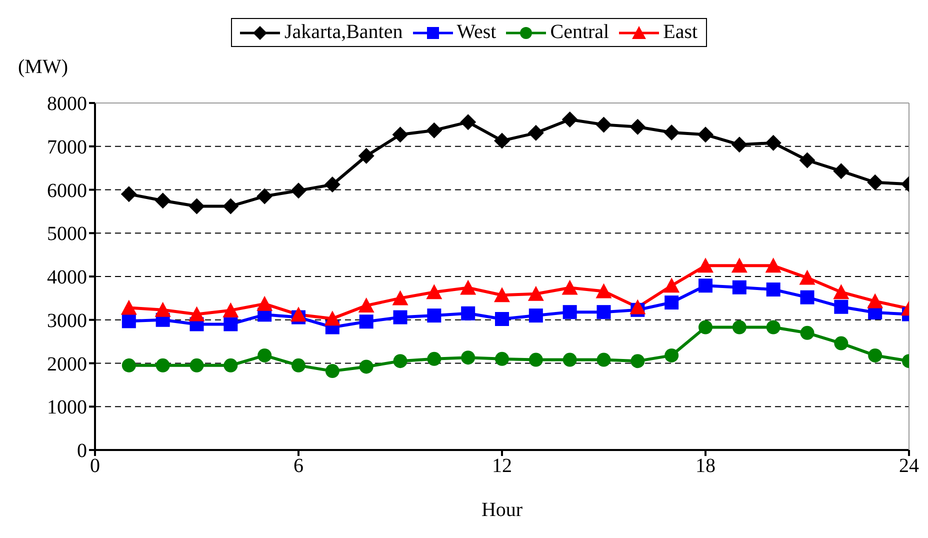 This screenshot has height=538, width=928. I want to click on x-tick-label: 24, so click(909, 466).